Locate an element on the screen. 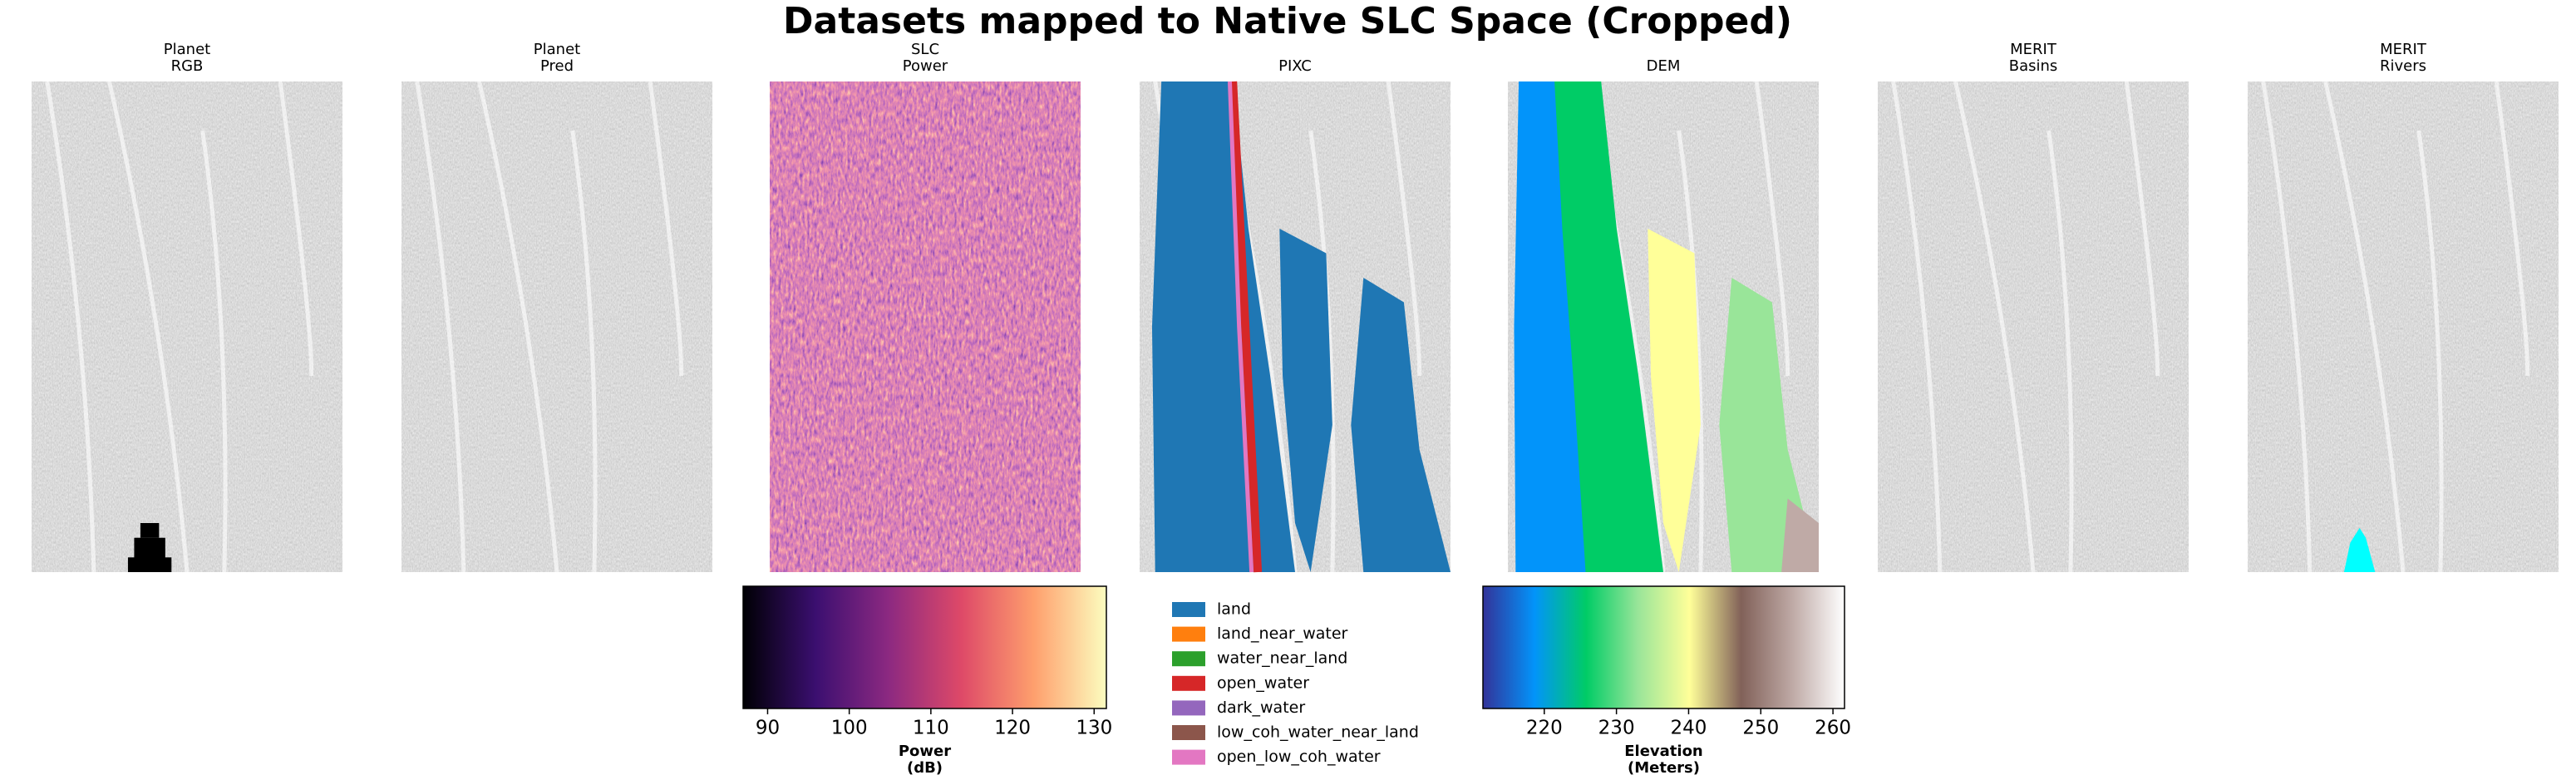 This screenshot has height=780, width=2576. tick-label: 220 is located at coordinates (1544, 728).